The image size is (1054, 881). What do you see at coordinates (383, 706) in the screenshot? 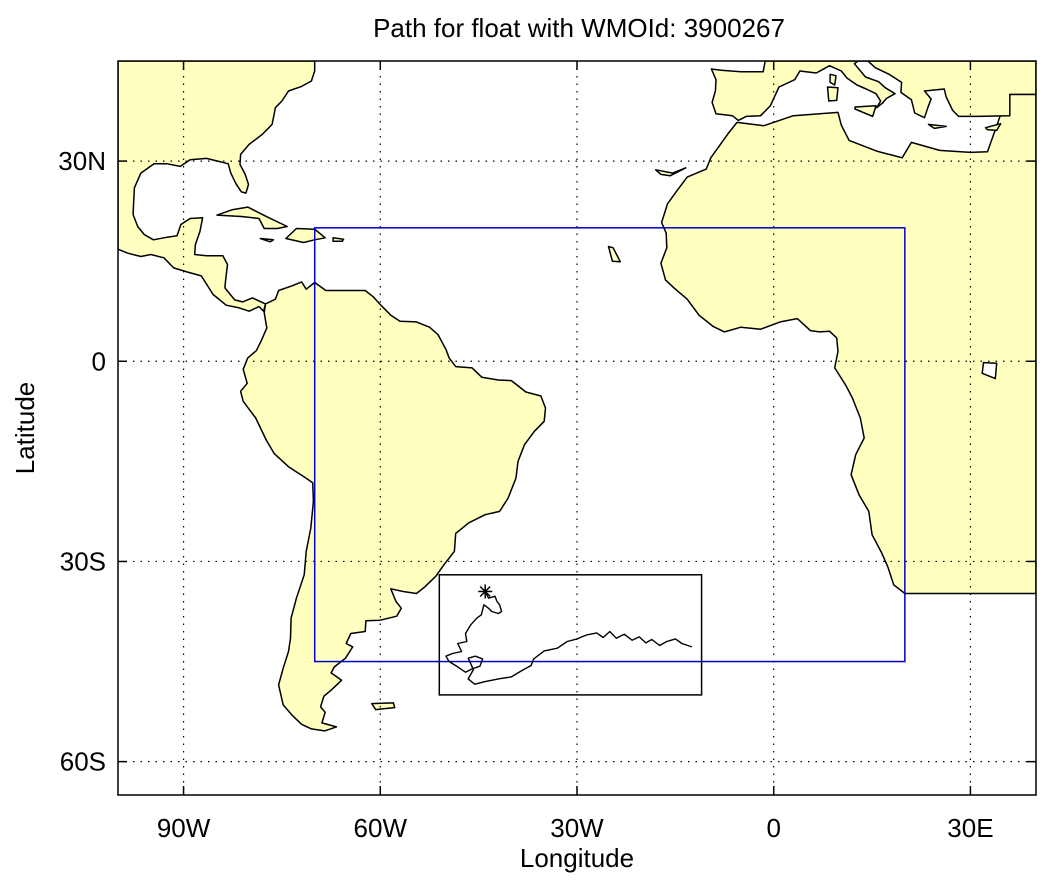
I see `falkland-islands` at bounding box center [383, 706].